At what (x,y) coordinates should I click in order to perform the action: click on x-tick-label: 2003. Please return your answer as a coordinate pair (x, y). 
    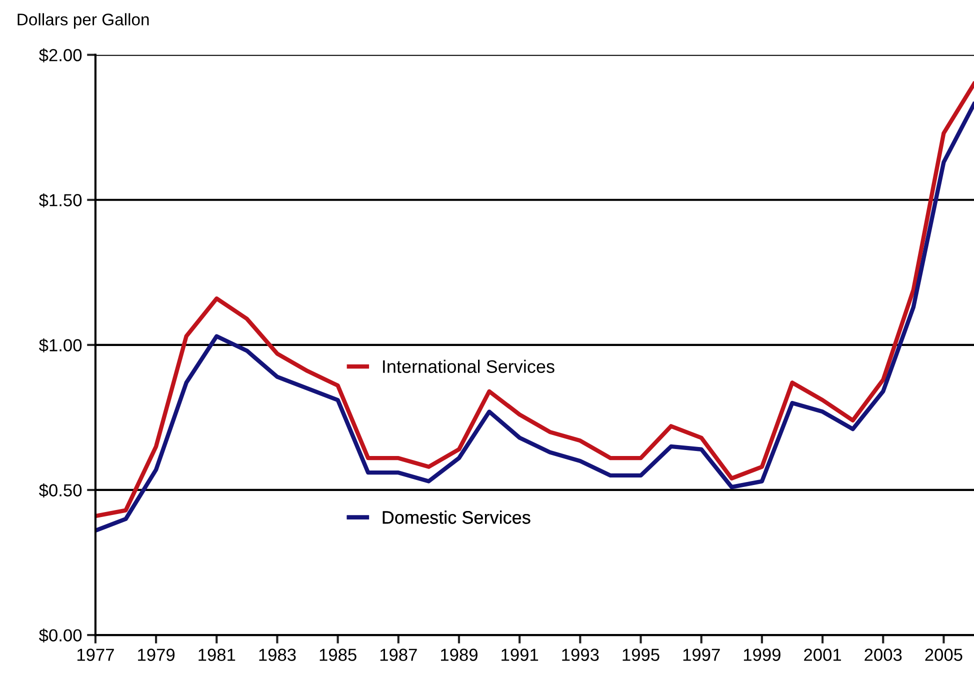
    Looking at the image, I should click on (883, 654).